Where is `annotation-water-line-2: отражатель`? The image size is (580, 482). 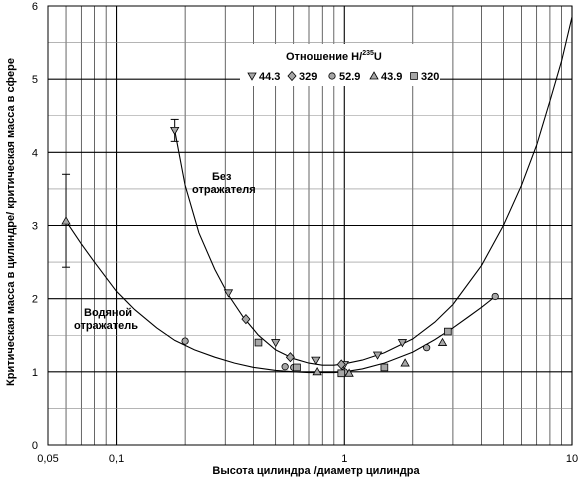 annotation-water-line-2: отражатель is located at coordinates (106, 326).